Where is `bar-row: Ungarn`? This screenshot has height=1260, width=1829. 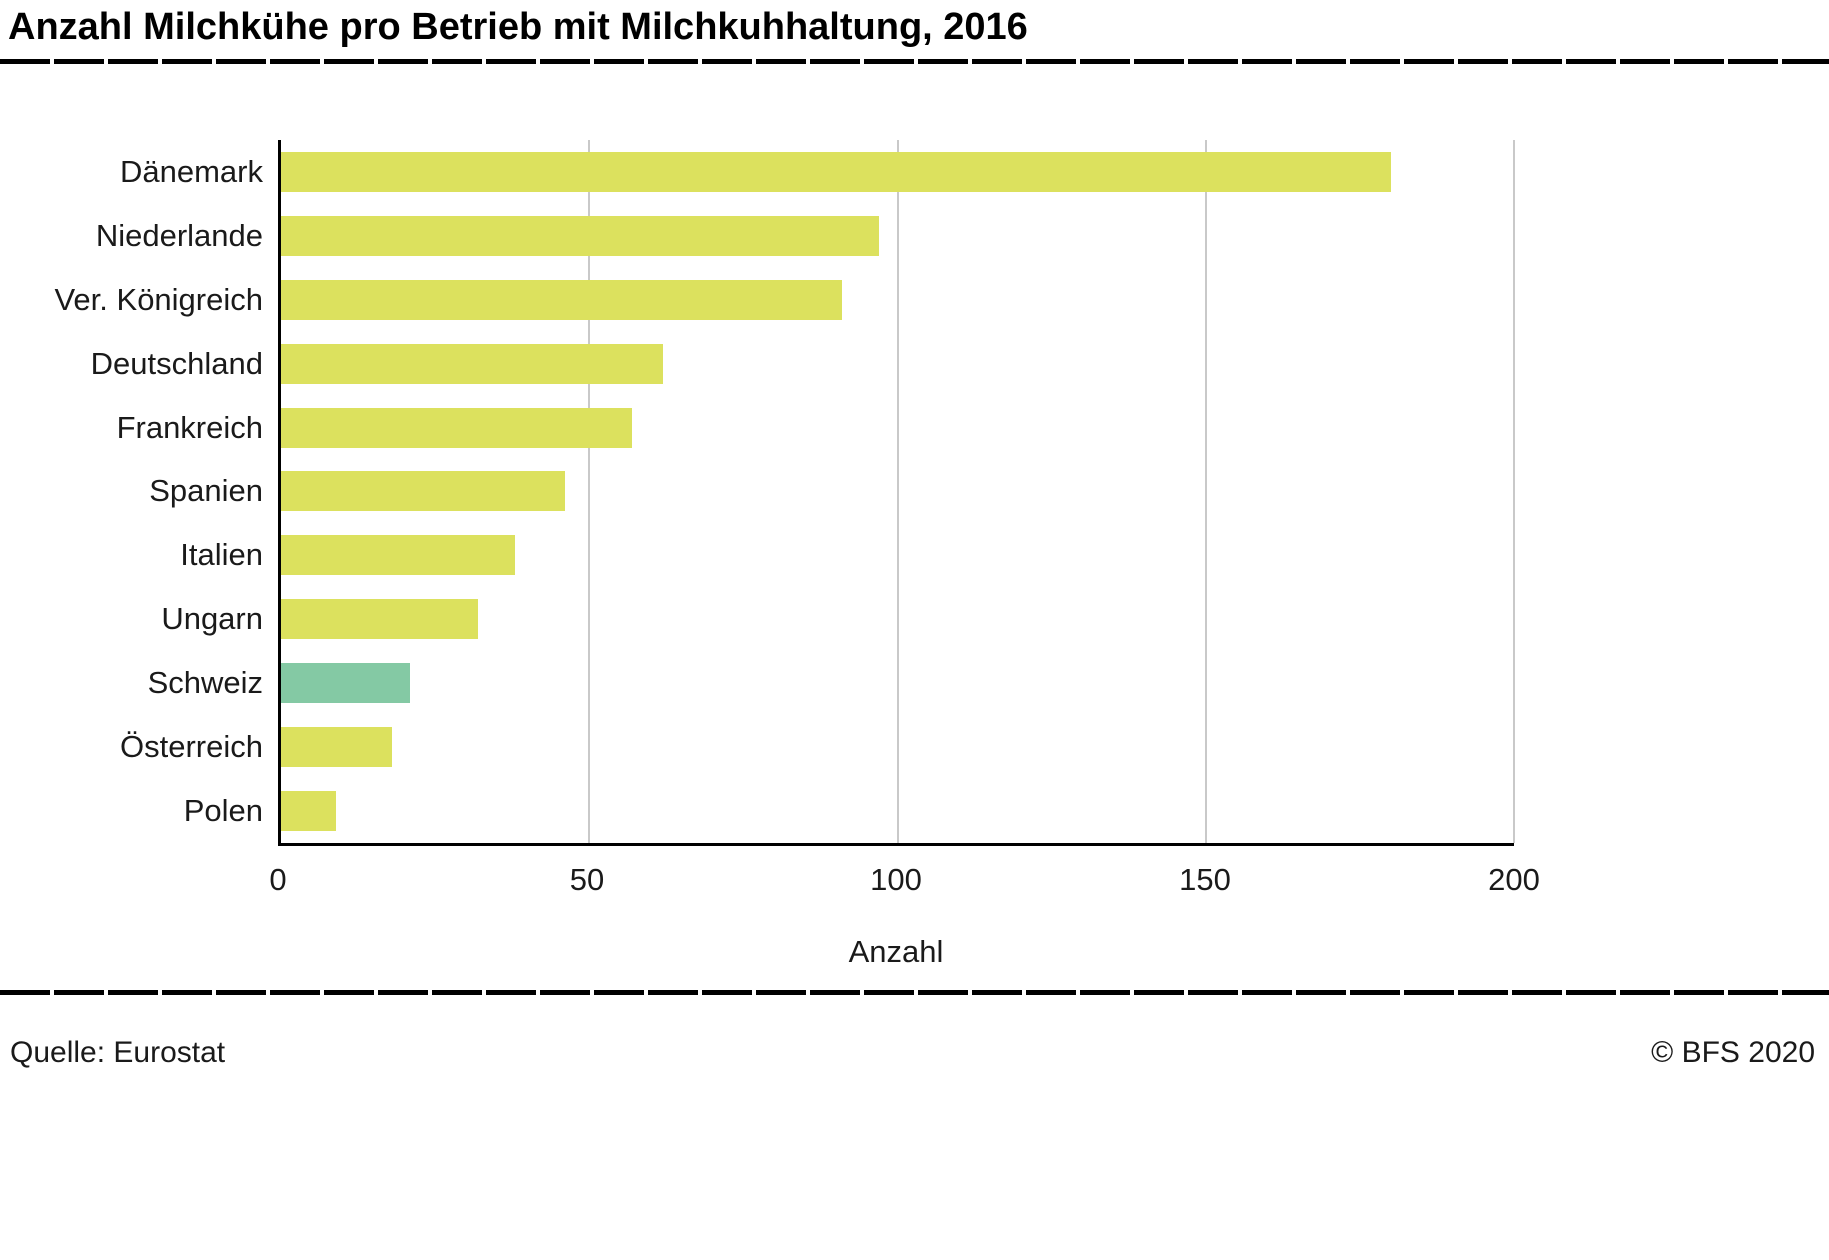 bar-row: Ungarn is located at coordinates (837, 619).